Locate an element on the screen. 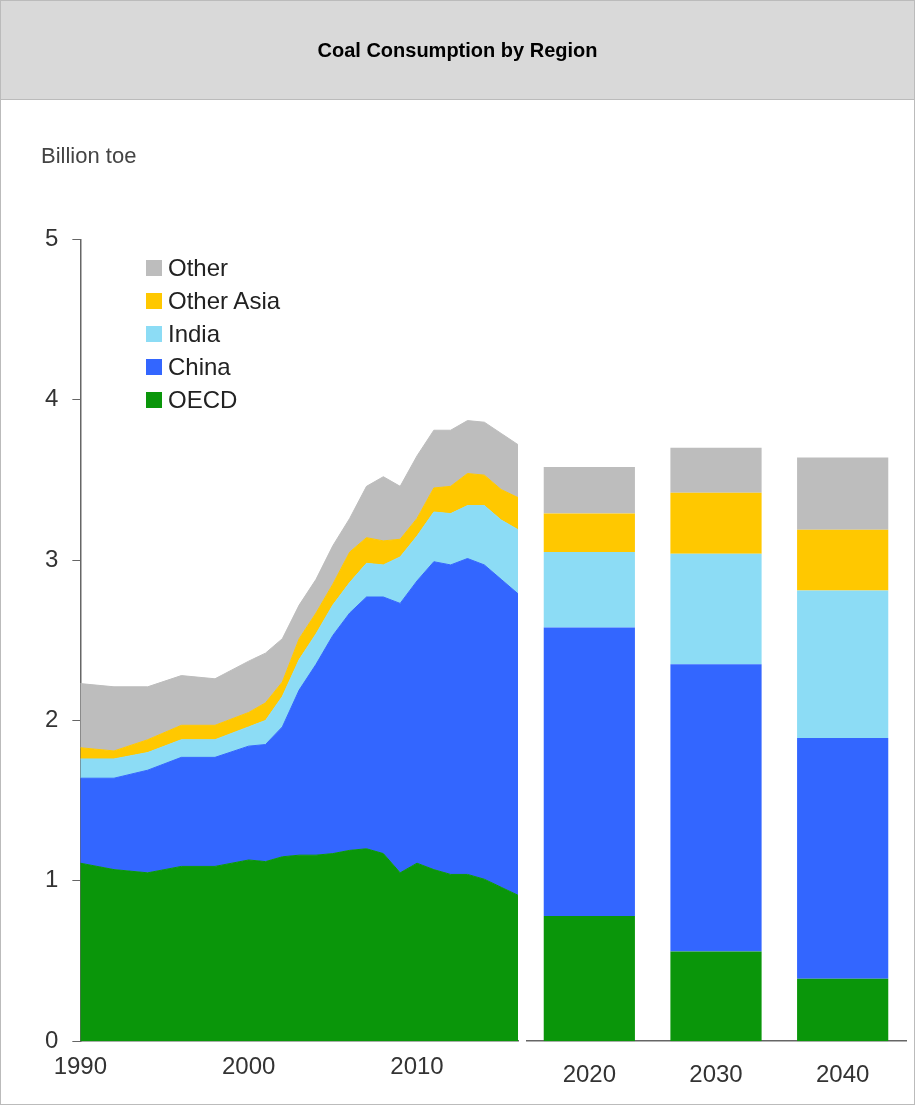 The image size is (915, 1105). y-tick-label: 3 is located at coordinates (51, 558).